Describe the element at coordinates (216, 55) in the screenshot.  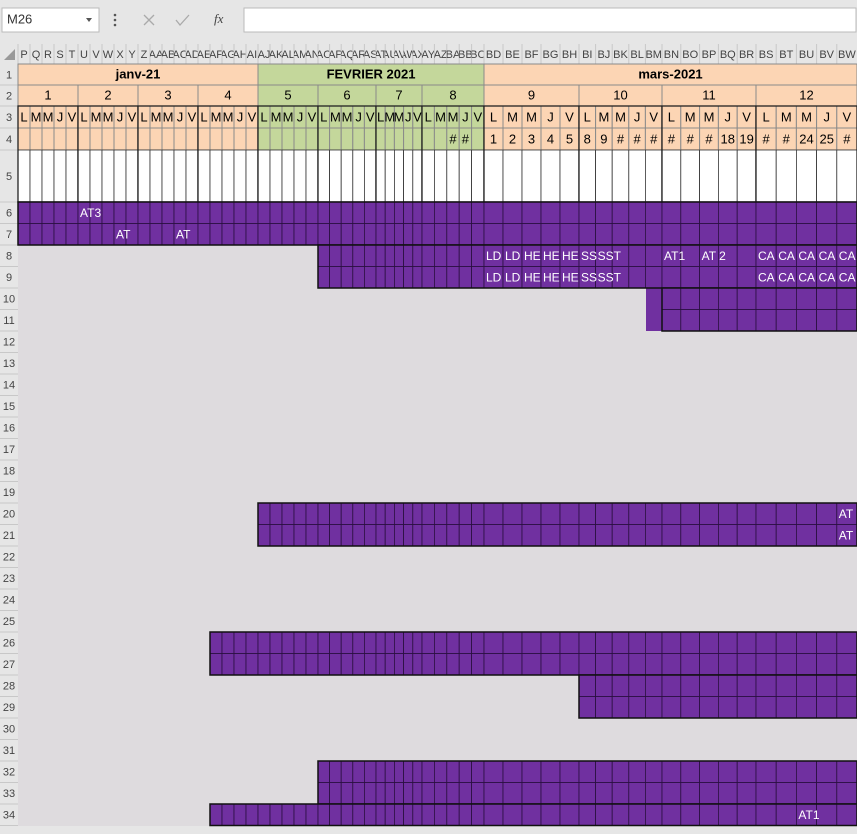
I see `column-header-cell: AF` at that location.